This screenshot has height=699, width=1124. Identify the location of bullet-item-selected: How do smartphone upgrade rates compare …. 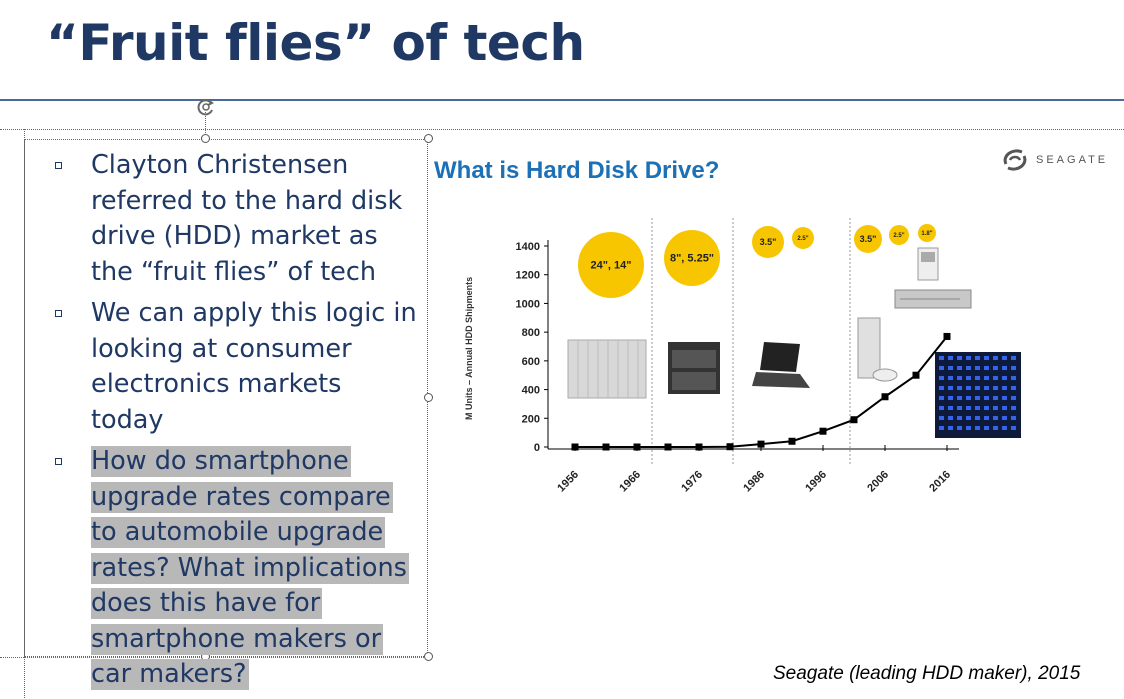
(235, 568).